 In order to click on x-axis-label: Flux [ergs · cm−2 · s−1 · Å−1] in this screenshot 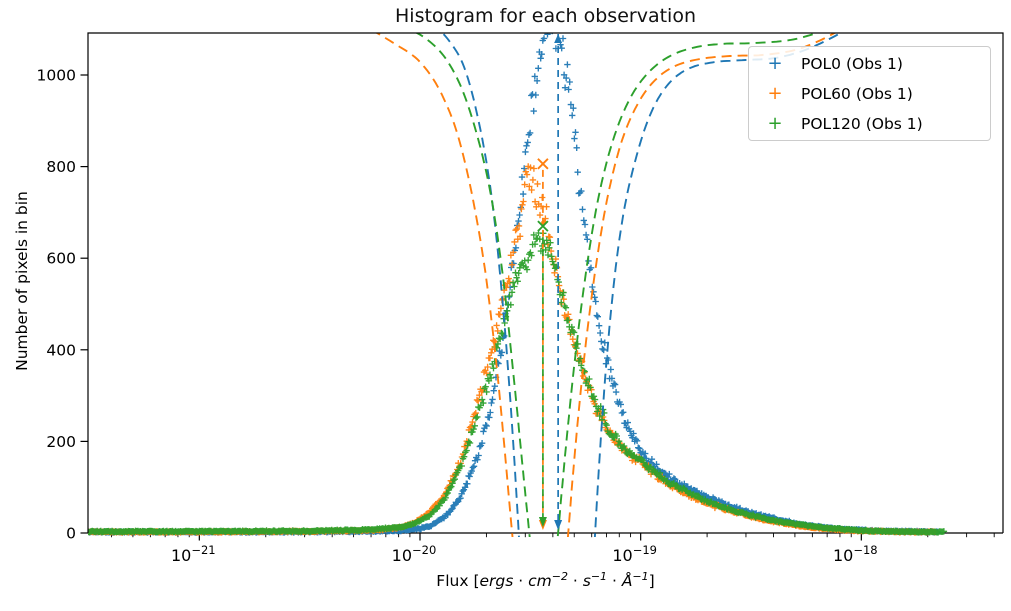, I will do `click(545, 580)`.